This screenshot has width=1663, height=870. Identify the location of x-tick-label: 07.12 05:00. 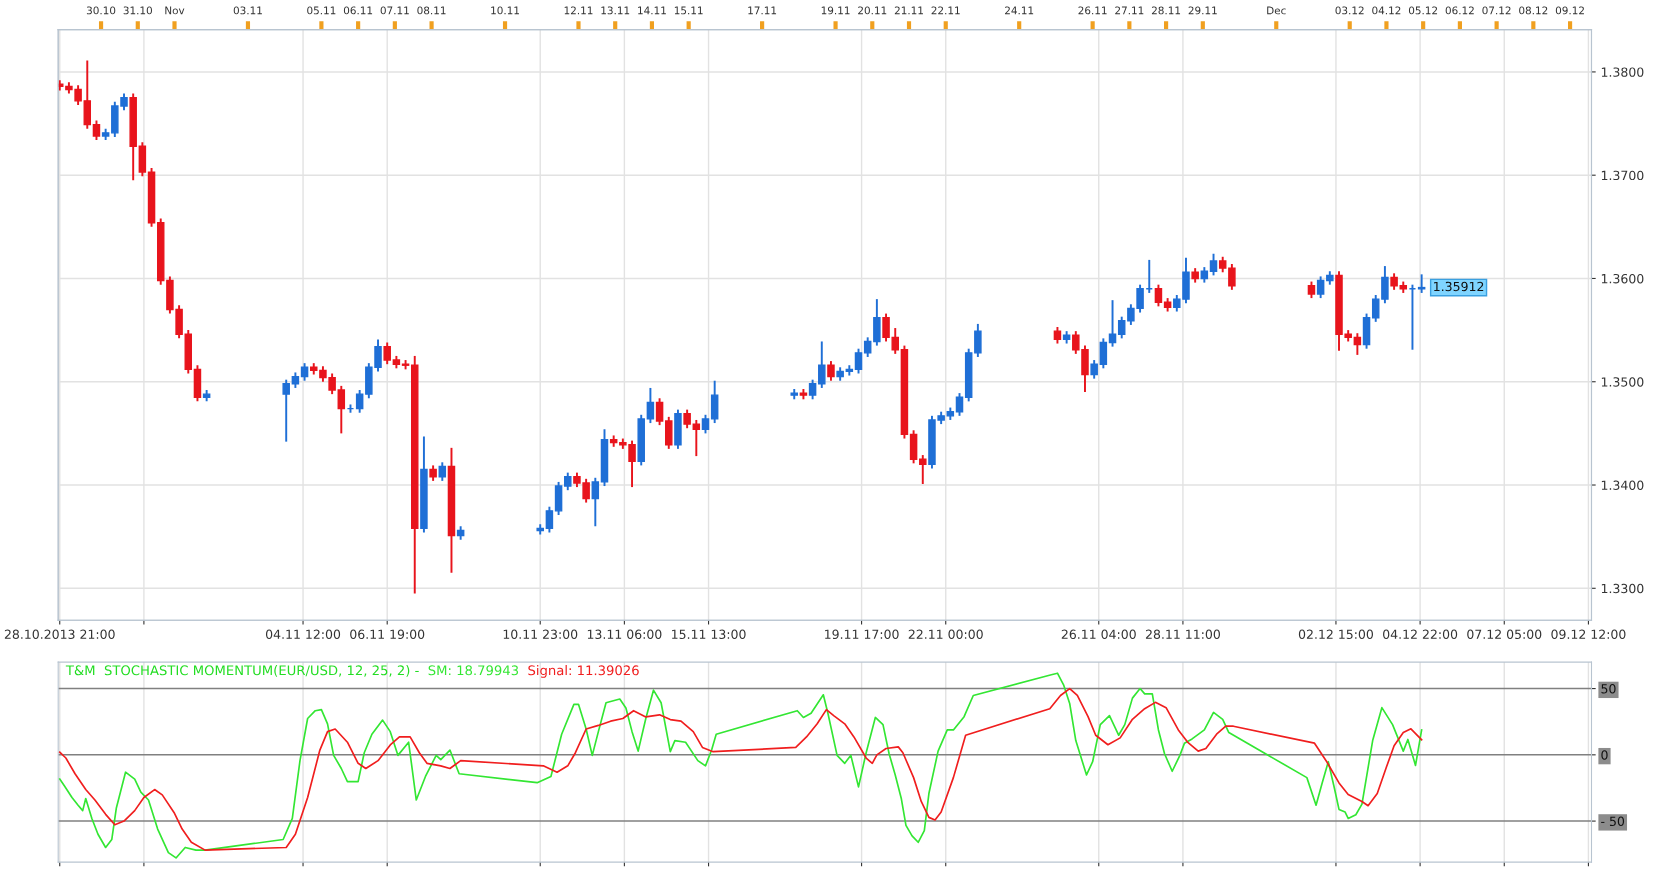
(1504, 634).